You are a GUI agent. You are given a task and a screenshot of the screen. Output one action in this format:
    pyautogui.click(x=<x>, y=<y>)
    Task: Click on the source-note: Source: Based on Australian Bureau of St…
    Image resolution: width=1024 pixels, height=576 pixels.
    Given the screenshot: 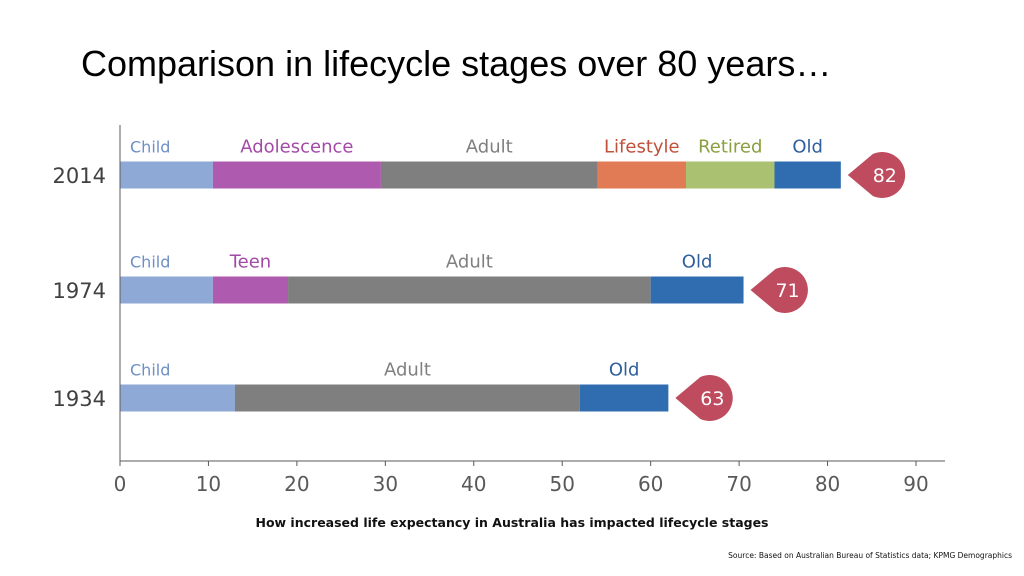 What is the action you would take?
    pyautogui.click(x=870, y=555)
    